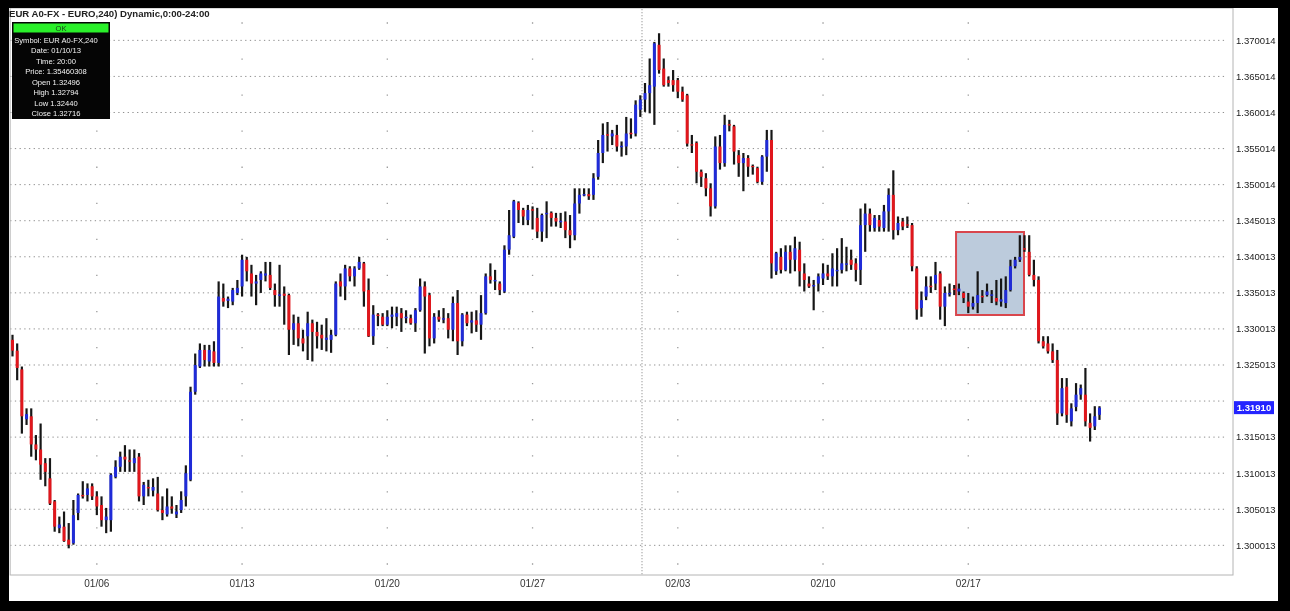  I want to click on y-tick-label: 1.355014, so click(1256, 148).